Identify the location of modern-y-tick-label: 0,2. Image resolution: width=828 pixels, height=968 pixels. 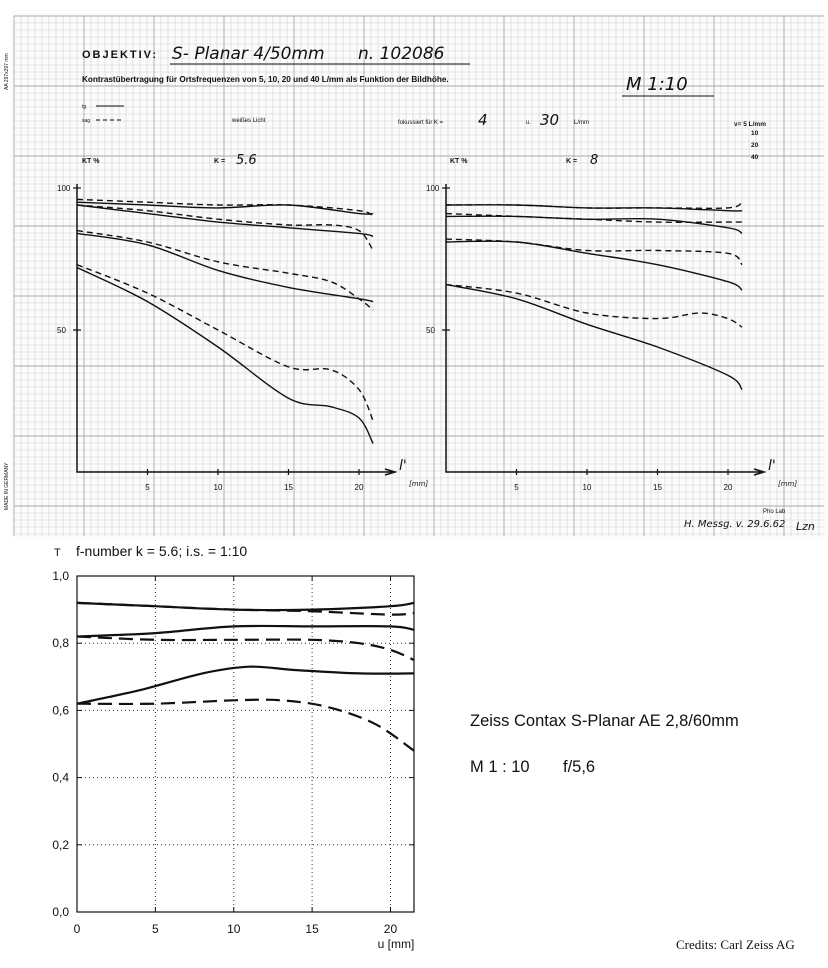
(60, 845).